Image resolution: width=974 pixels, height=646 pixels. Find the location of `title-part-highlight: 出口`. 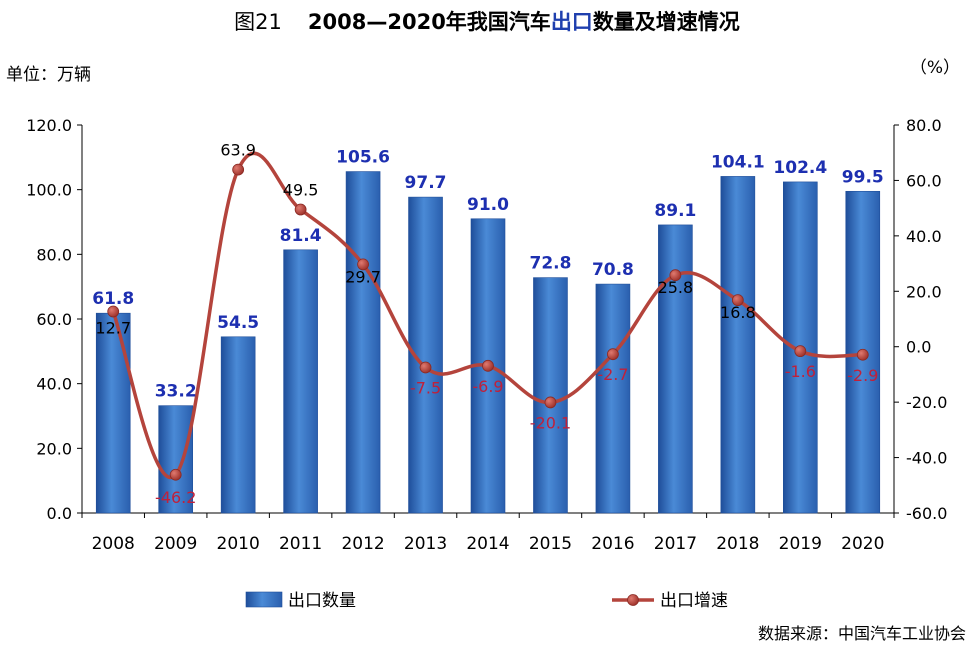

title-part-highlight: 出口 is located at coordinates (571, 22).